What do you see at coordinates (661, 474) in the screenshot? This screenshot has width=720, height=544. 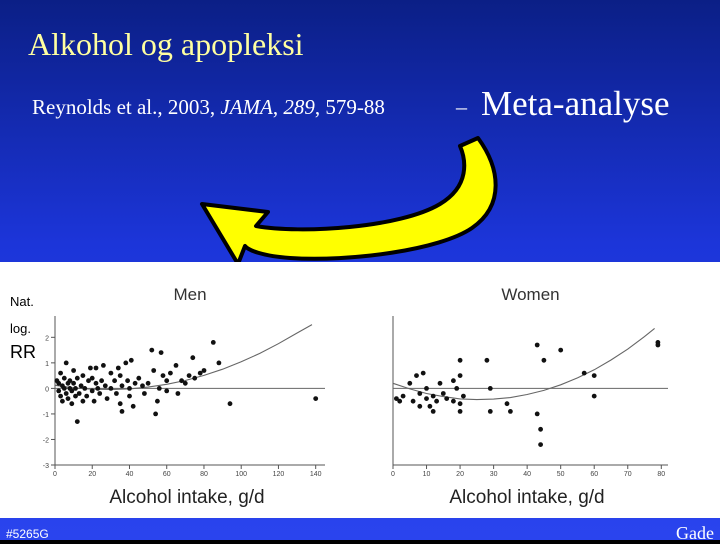 I see `women-x-tick-label: 80` at bounding box center [661, 474].